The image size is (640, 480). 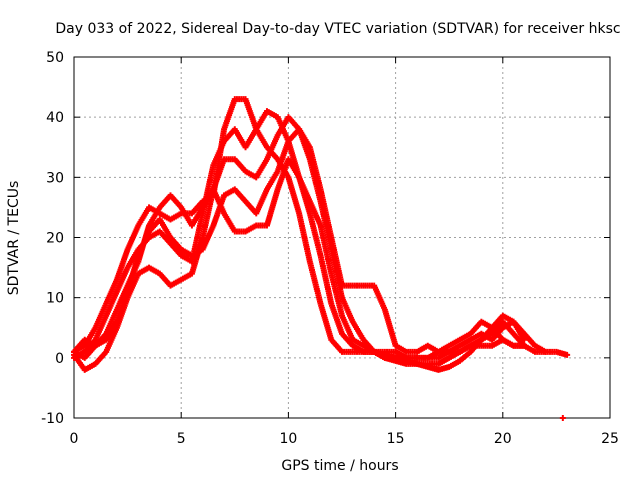 I want to click on y-tick-label: 50, so click(x=55, y=58).